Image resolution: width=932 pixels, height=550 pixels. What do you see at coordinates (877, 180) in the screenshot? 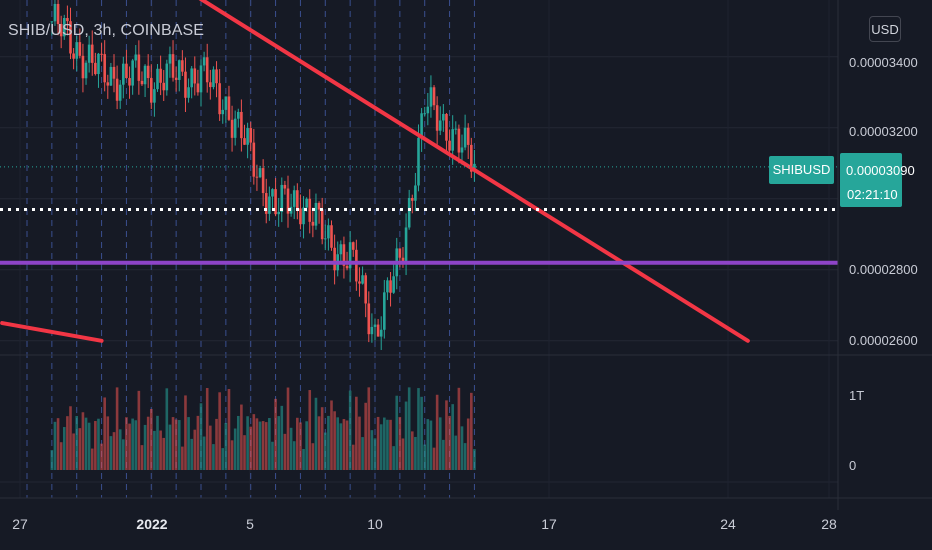
I see `last-price-label: 0.00003090 02:21:10` at bounding box center [877, 180].